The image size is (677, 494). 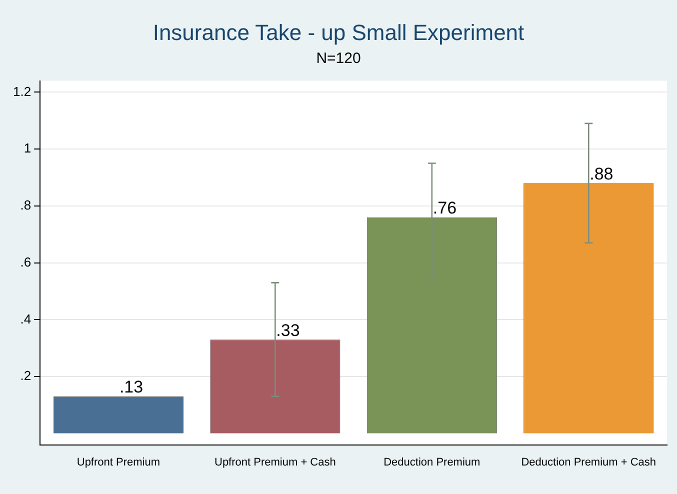 I want to click on data-label: .88, so click(x=602, y=174).